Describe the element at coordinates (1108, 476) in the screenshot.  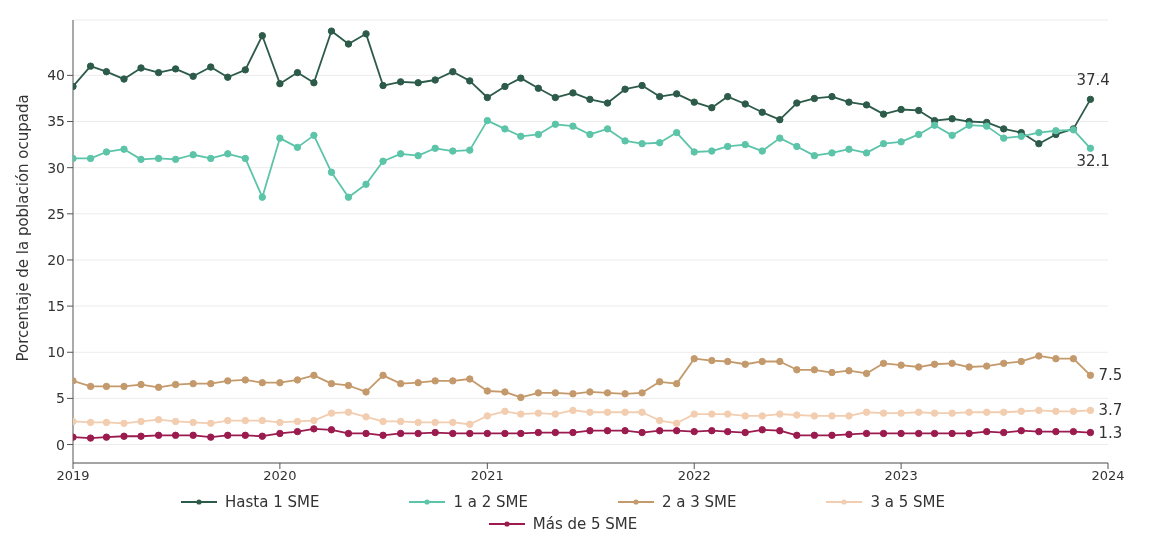
I see `x-tick-label: 2024` at that location.